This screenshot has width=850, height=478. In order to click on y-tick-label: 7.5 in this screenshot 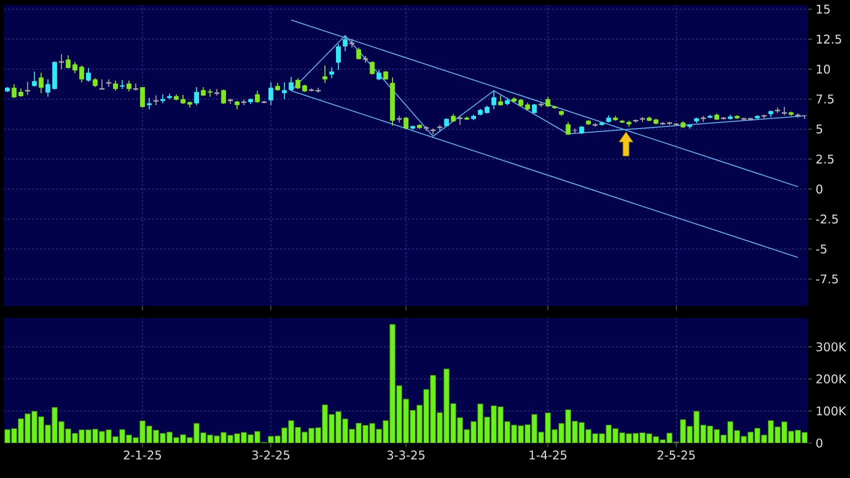, I will do `click(825, 99)`.